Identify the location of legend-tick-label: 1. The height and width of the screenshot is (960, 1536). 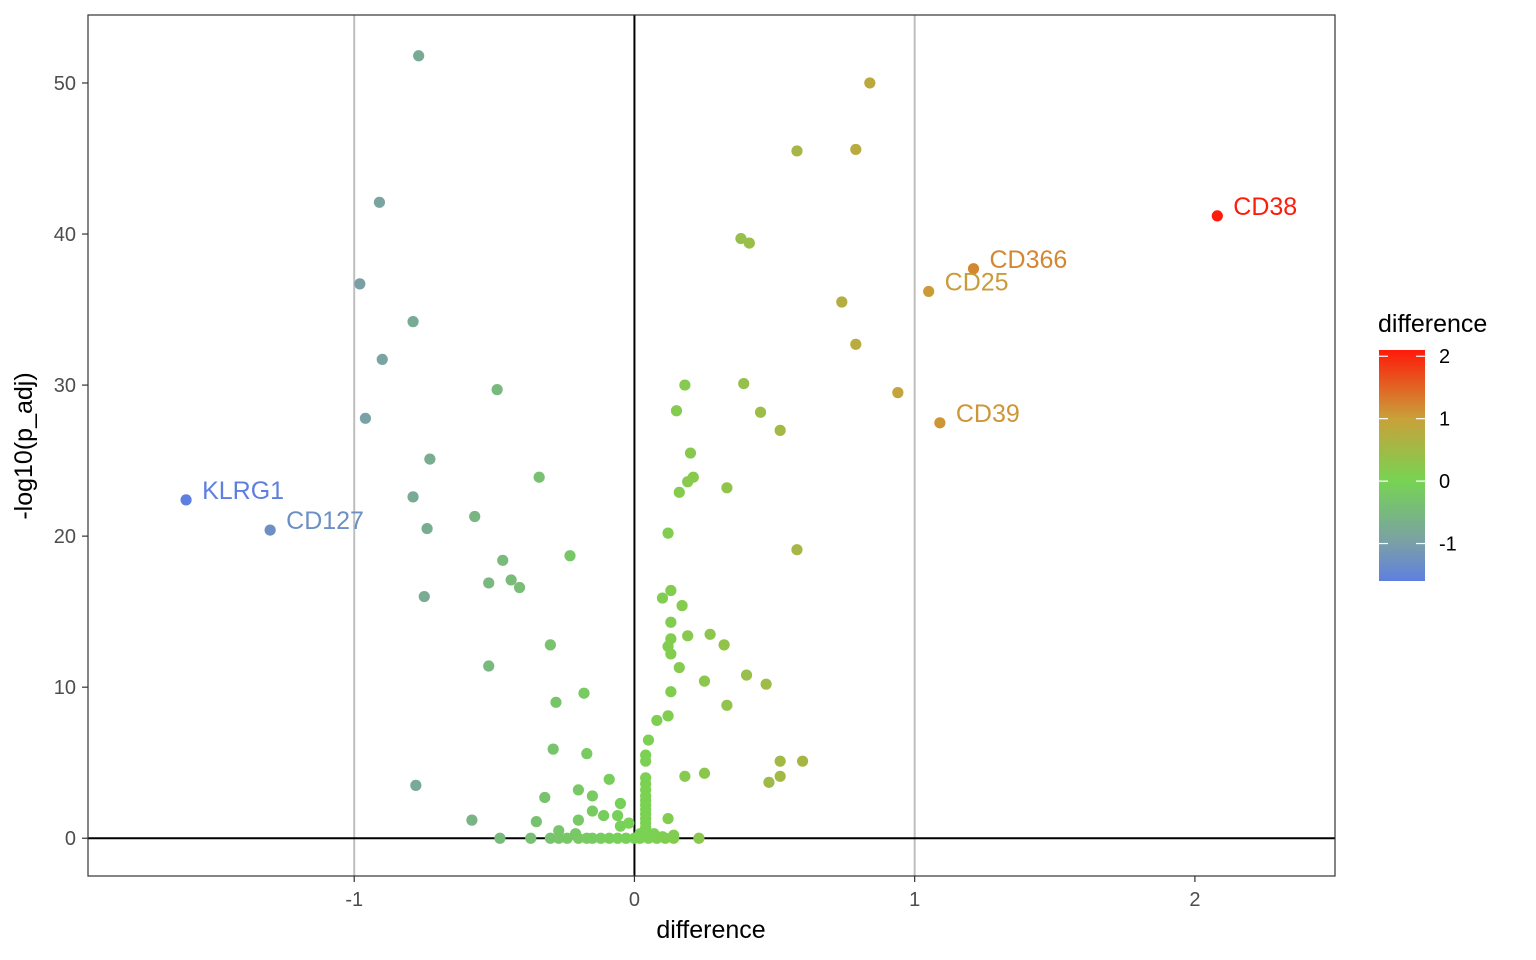
(1444, 420).